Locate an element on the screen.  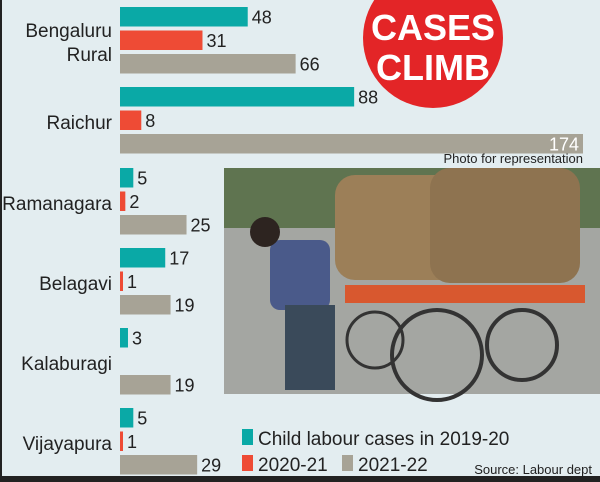
data-label: 3 is located at coordinates (137, 339).